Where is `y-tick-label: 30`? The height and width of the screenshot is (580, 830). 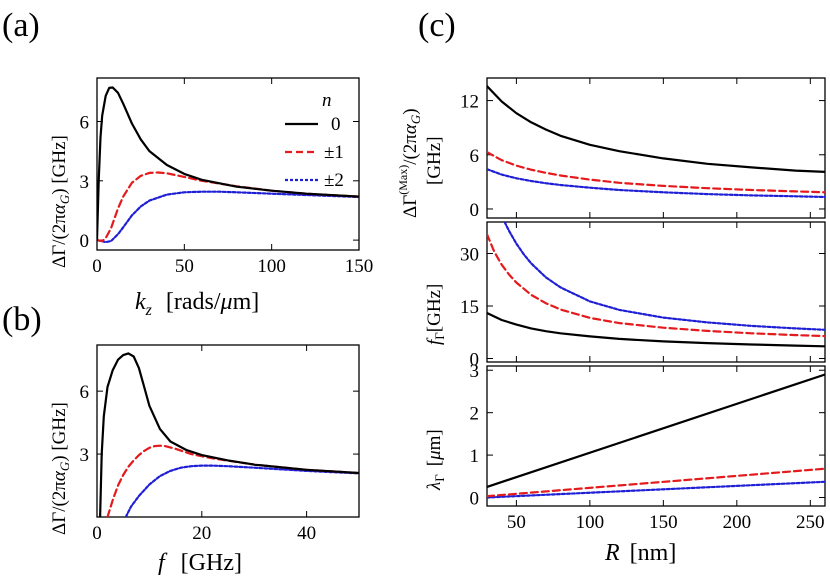 y-tick-label: 30 is located at coordinates (469, 255).